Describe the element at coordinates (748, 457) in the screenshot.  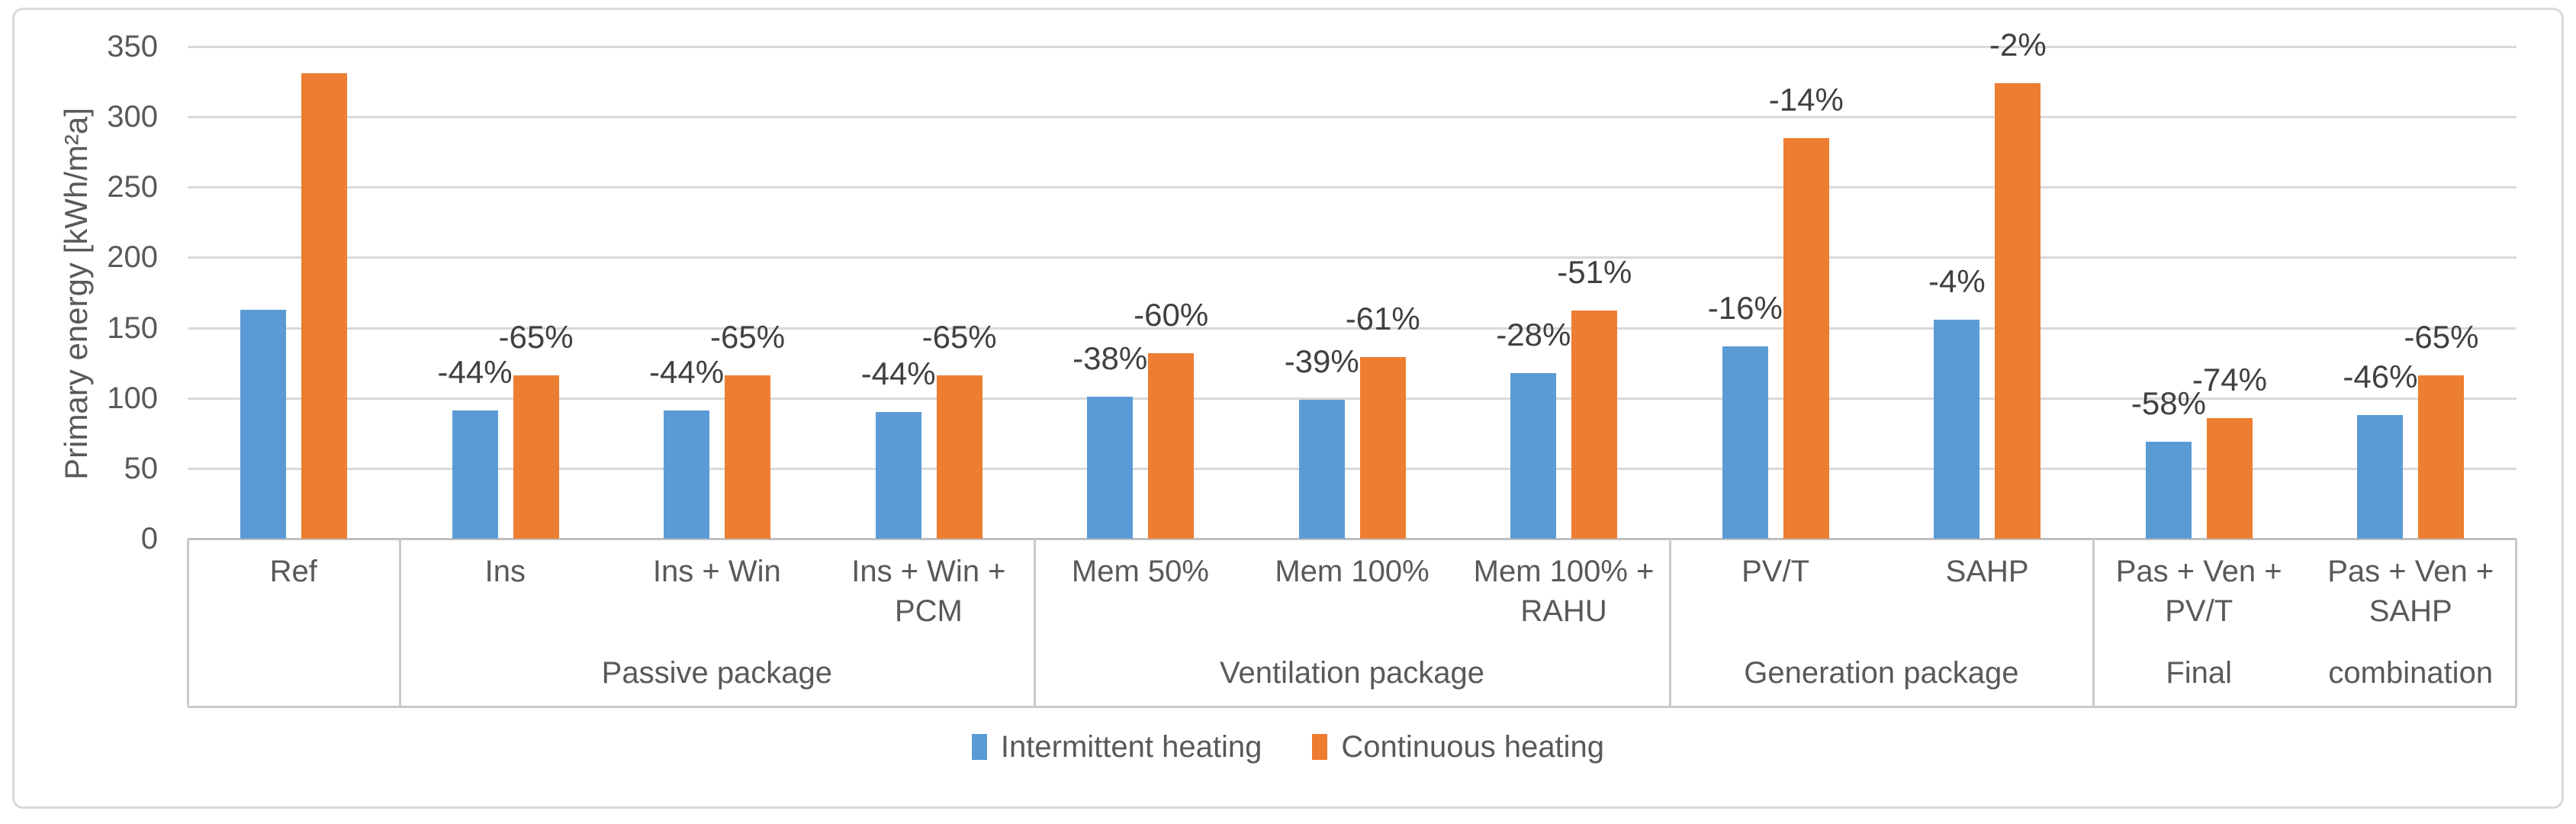
I see `bar-continuous-heating-ins-win` at that location.